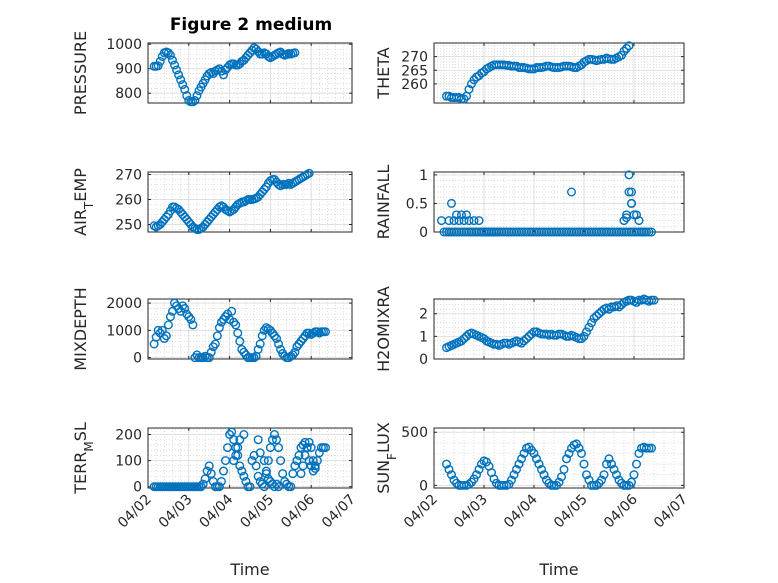 The image size is (778, 583). Describe the element at coordinates (414, 85) in the screenshot. I see `y-tick-label: 260` at that location.